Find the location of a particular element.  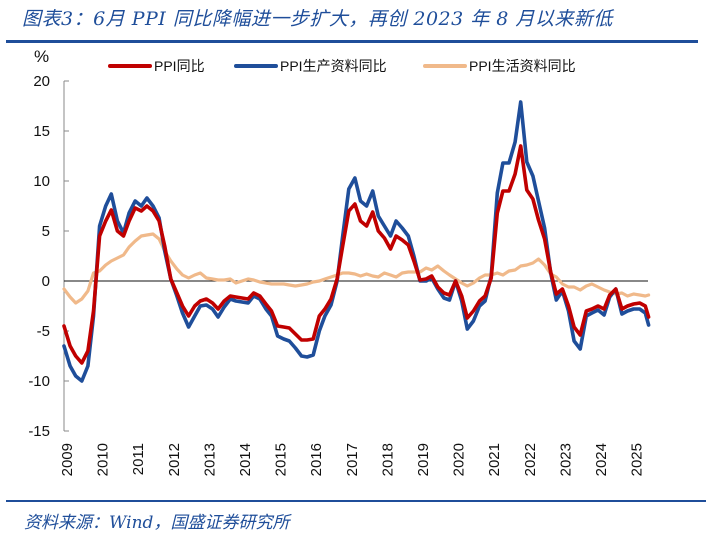

x-tick-label: 2016 is located at coordinates (316, 459).